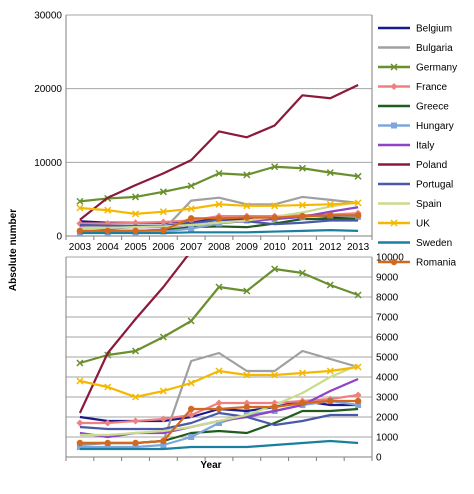 The image size is (474, 494). What do you see at coordinates (13, 250) in the screenshot?
I see `y-axis-label: Absolute number` at bounding box center [13, 250].